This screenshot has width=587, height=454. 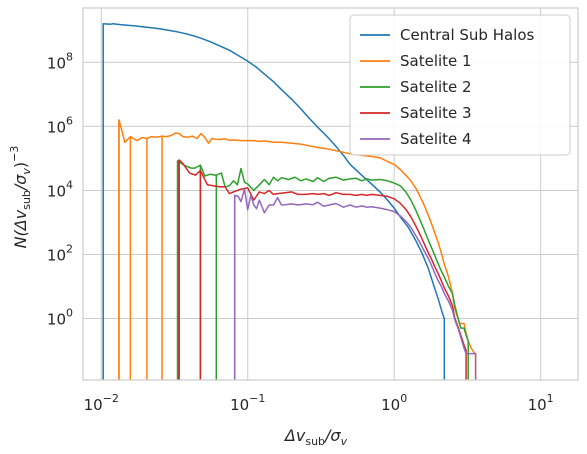 I want to click on x-tick-label: 10⁰, so click(x=394, y=403).